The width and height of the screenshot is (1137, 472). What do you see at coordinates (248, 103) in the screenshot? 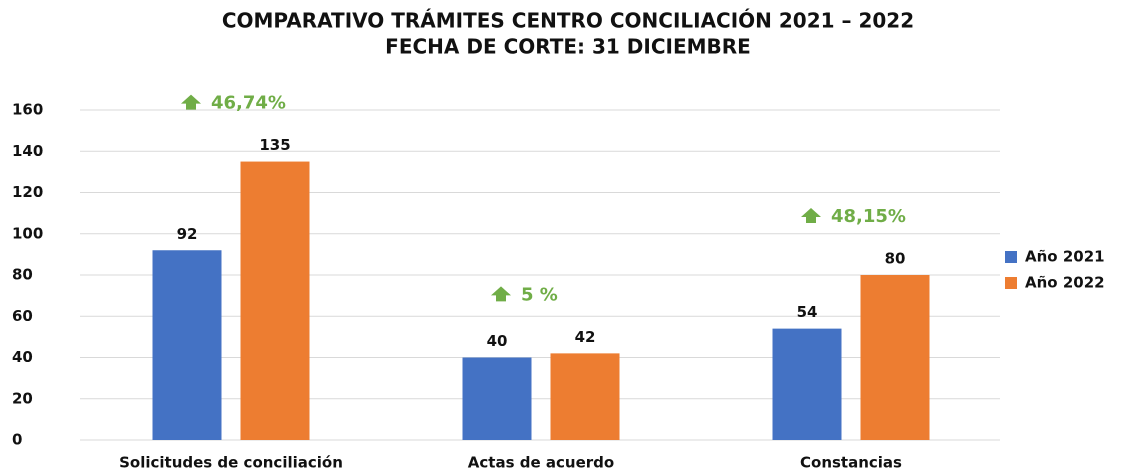
I see `annotation: 46,74%` at bounding box center [248, 103].